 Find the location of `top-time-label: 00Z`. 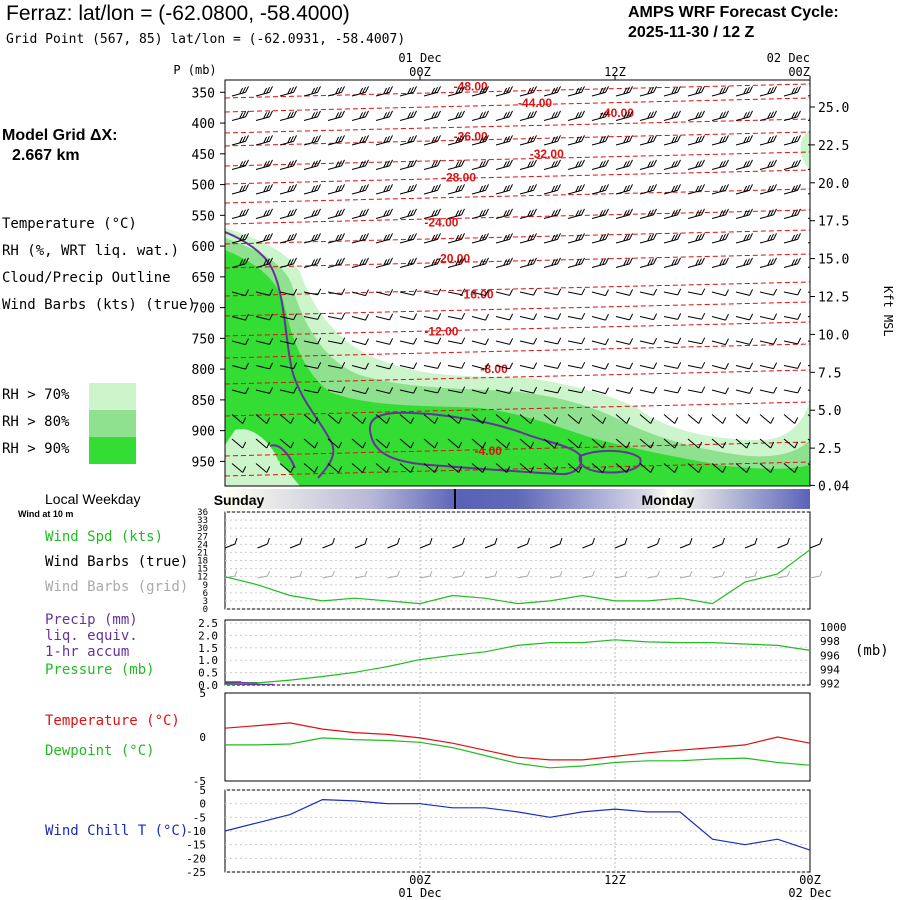

top-time-label: 00Z is located at coordinates (420, 72).